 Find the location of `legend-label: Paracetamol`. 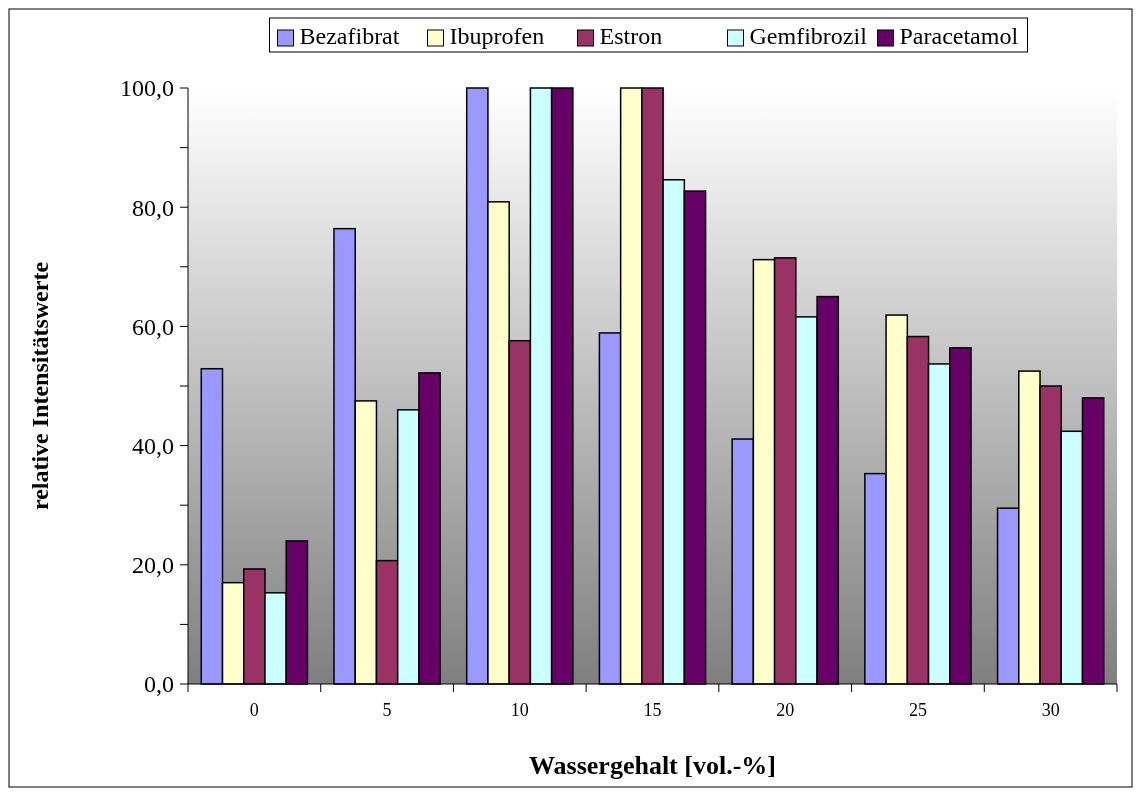

legend-label: Paracetamol is located at coordinates (959, 36).